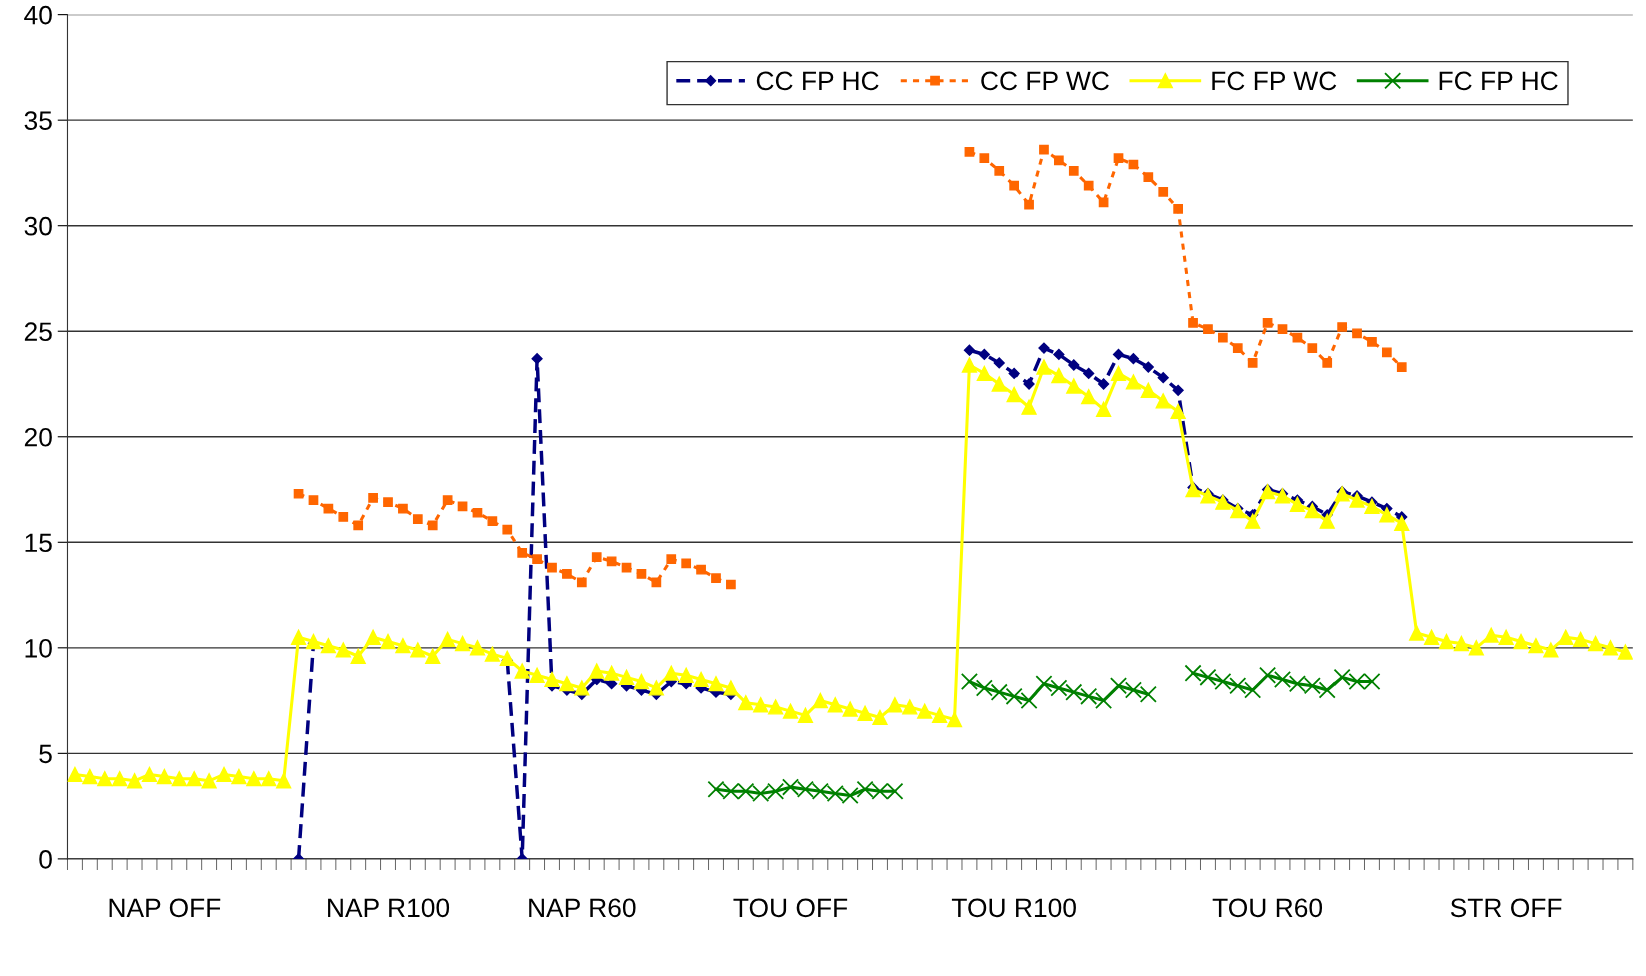 The height and width of the screenshot is (976, 1646). I want to click on x-tick-label: TOU R60, so click(1267, 908).